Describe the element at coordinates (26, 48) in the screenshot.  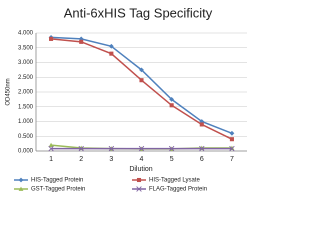
I see `y-tick-label: 3.500` at that location.